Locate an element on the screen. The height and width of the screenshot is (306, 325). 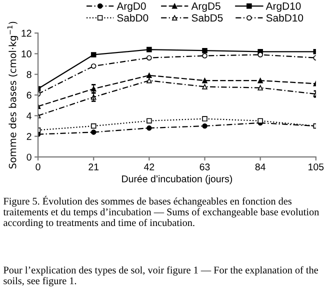
y-tick-label: 4 is located at coordinates (29, 116).